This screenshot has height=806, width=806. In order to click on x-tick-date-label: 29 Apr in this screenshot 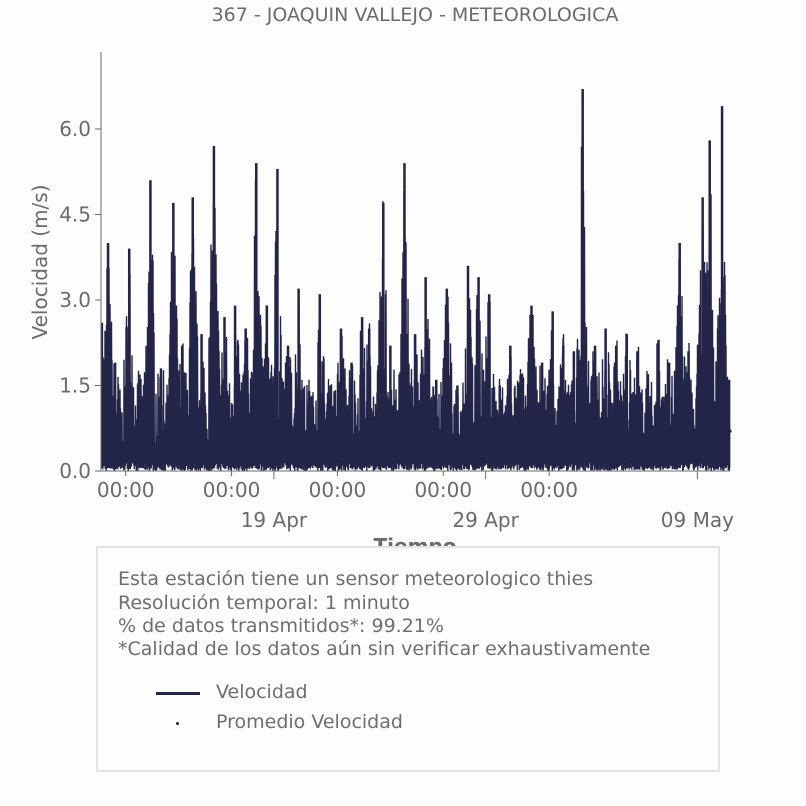, I will do `click(485, 520)`.